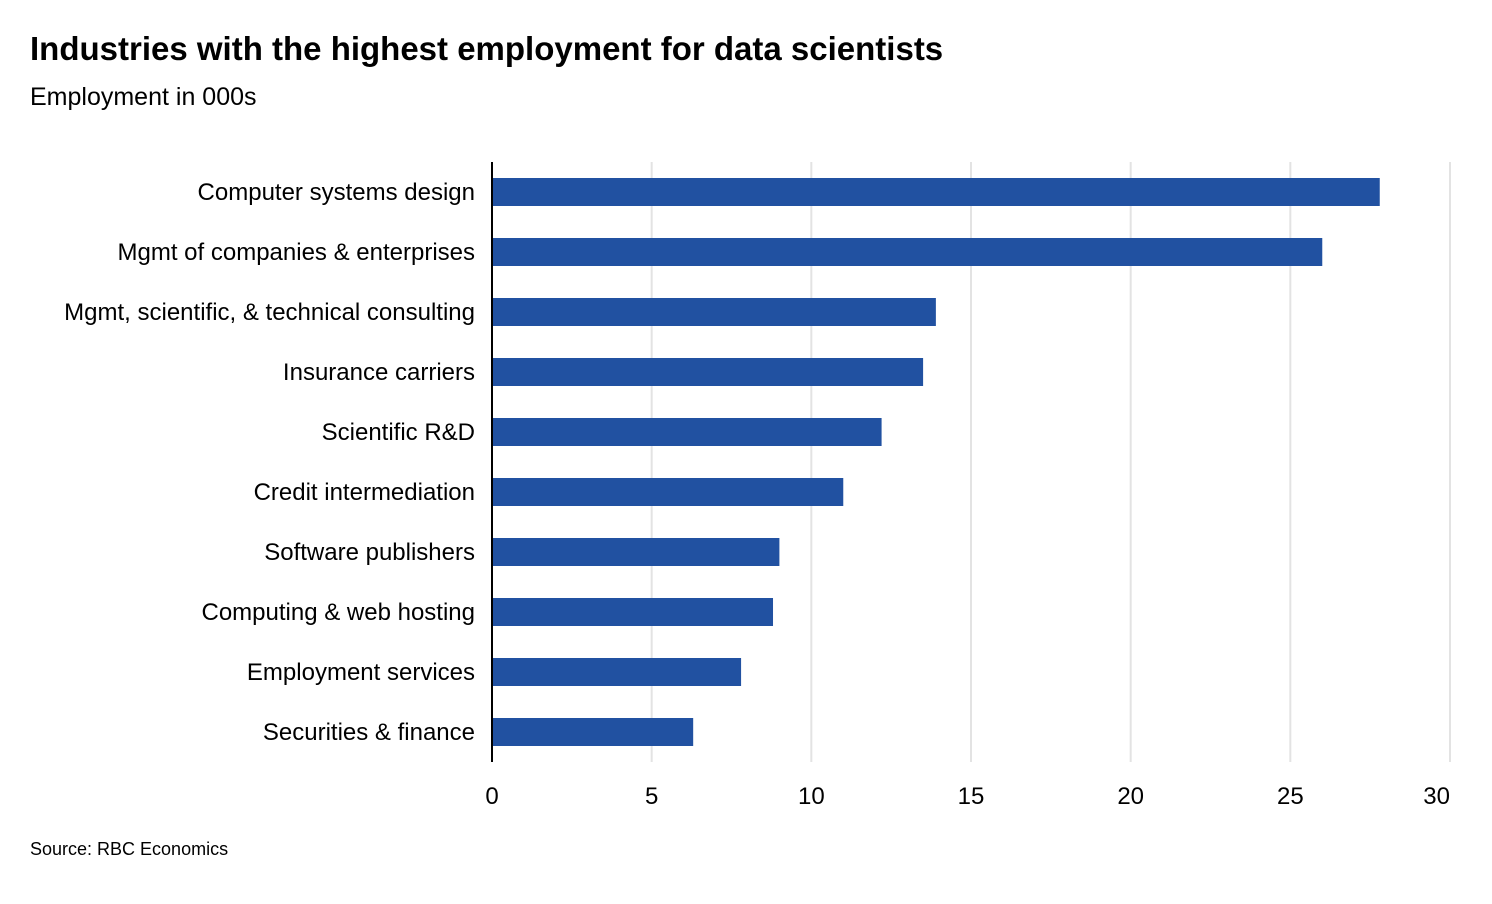 This screenshot has height=904, width=1492. I want to click on x-tick-label: 10, so click(811, 796).